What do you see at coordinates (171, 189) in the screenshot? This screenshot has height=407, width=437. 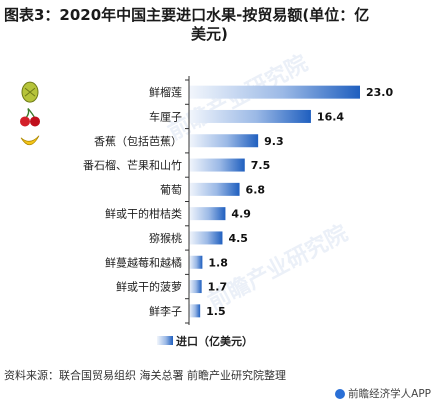 I see `category-label: 葡萄` at bounding box center [171, 189].